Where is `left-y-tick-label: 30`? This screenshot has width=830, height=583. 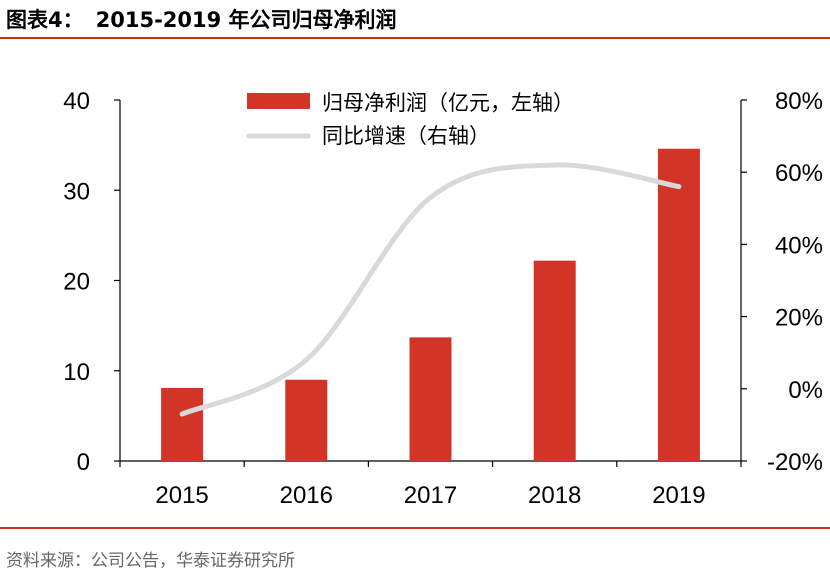 left-y-tick-label: 30 is located at coordinates (76, 191).